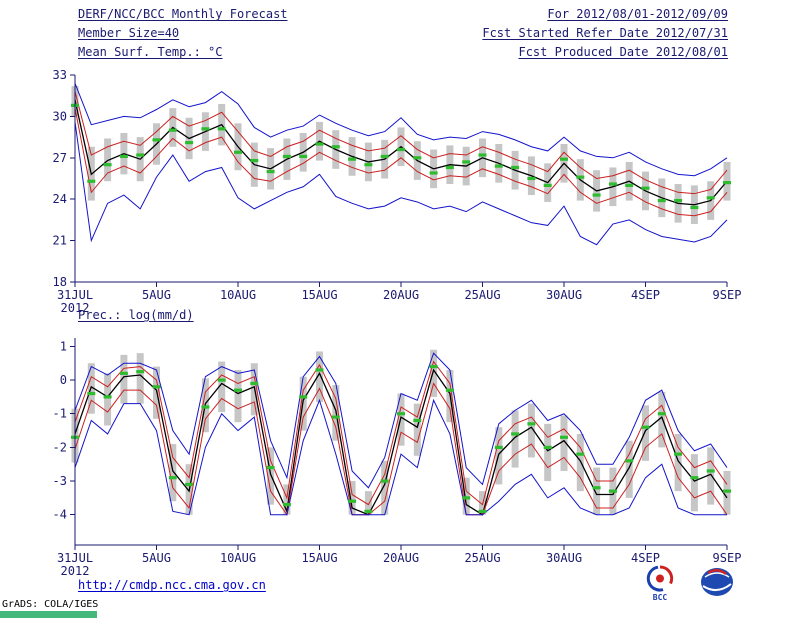  I want to click on footer-green-bar, so click(48, 614).